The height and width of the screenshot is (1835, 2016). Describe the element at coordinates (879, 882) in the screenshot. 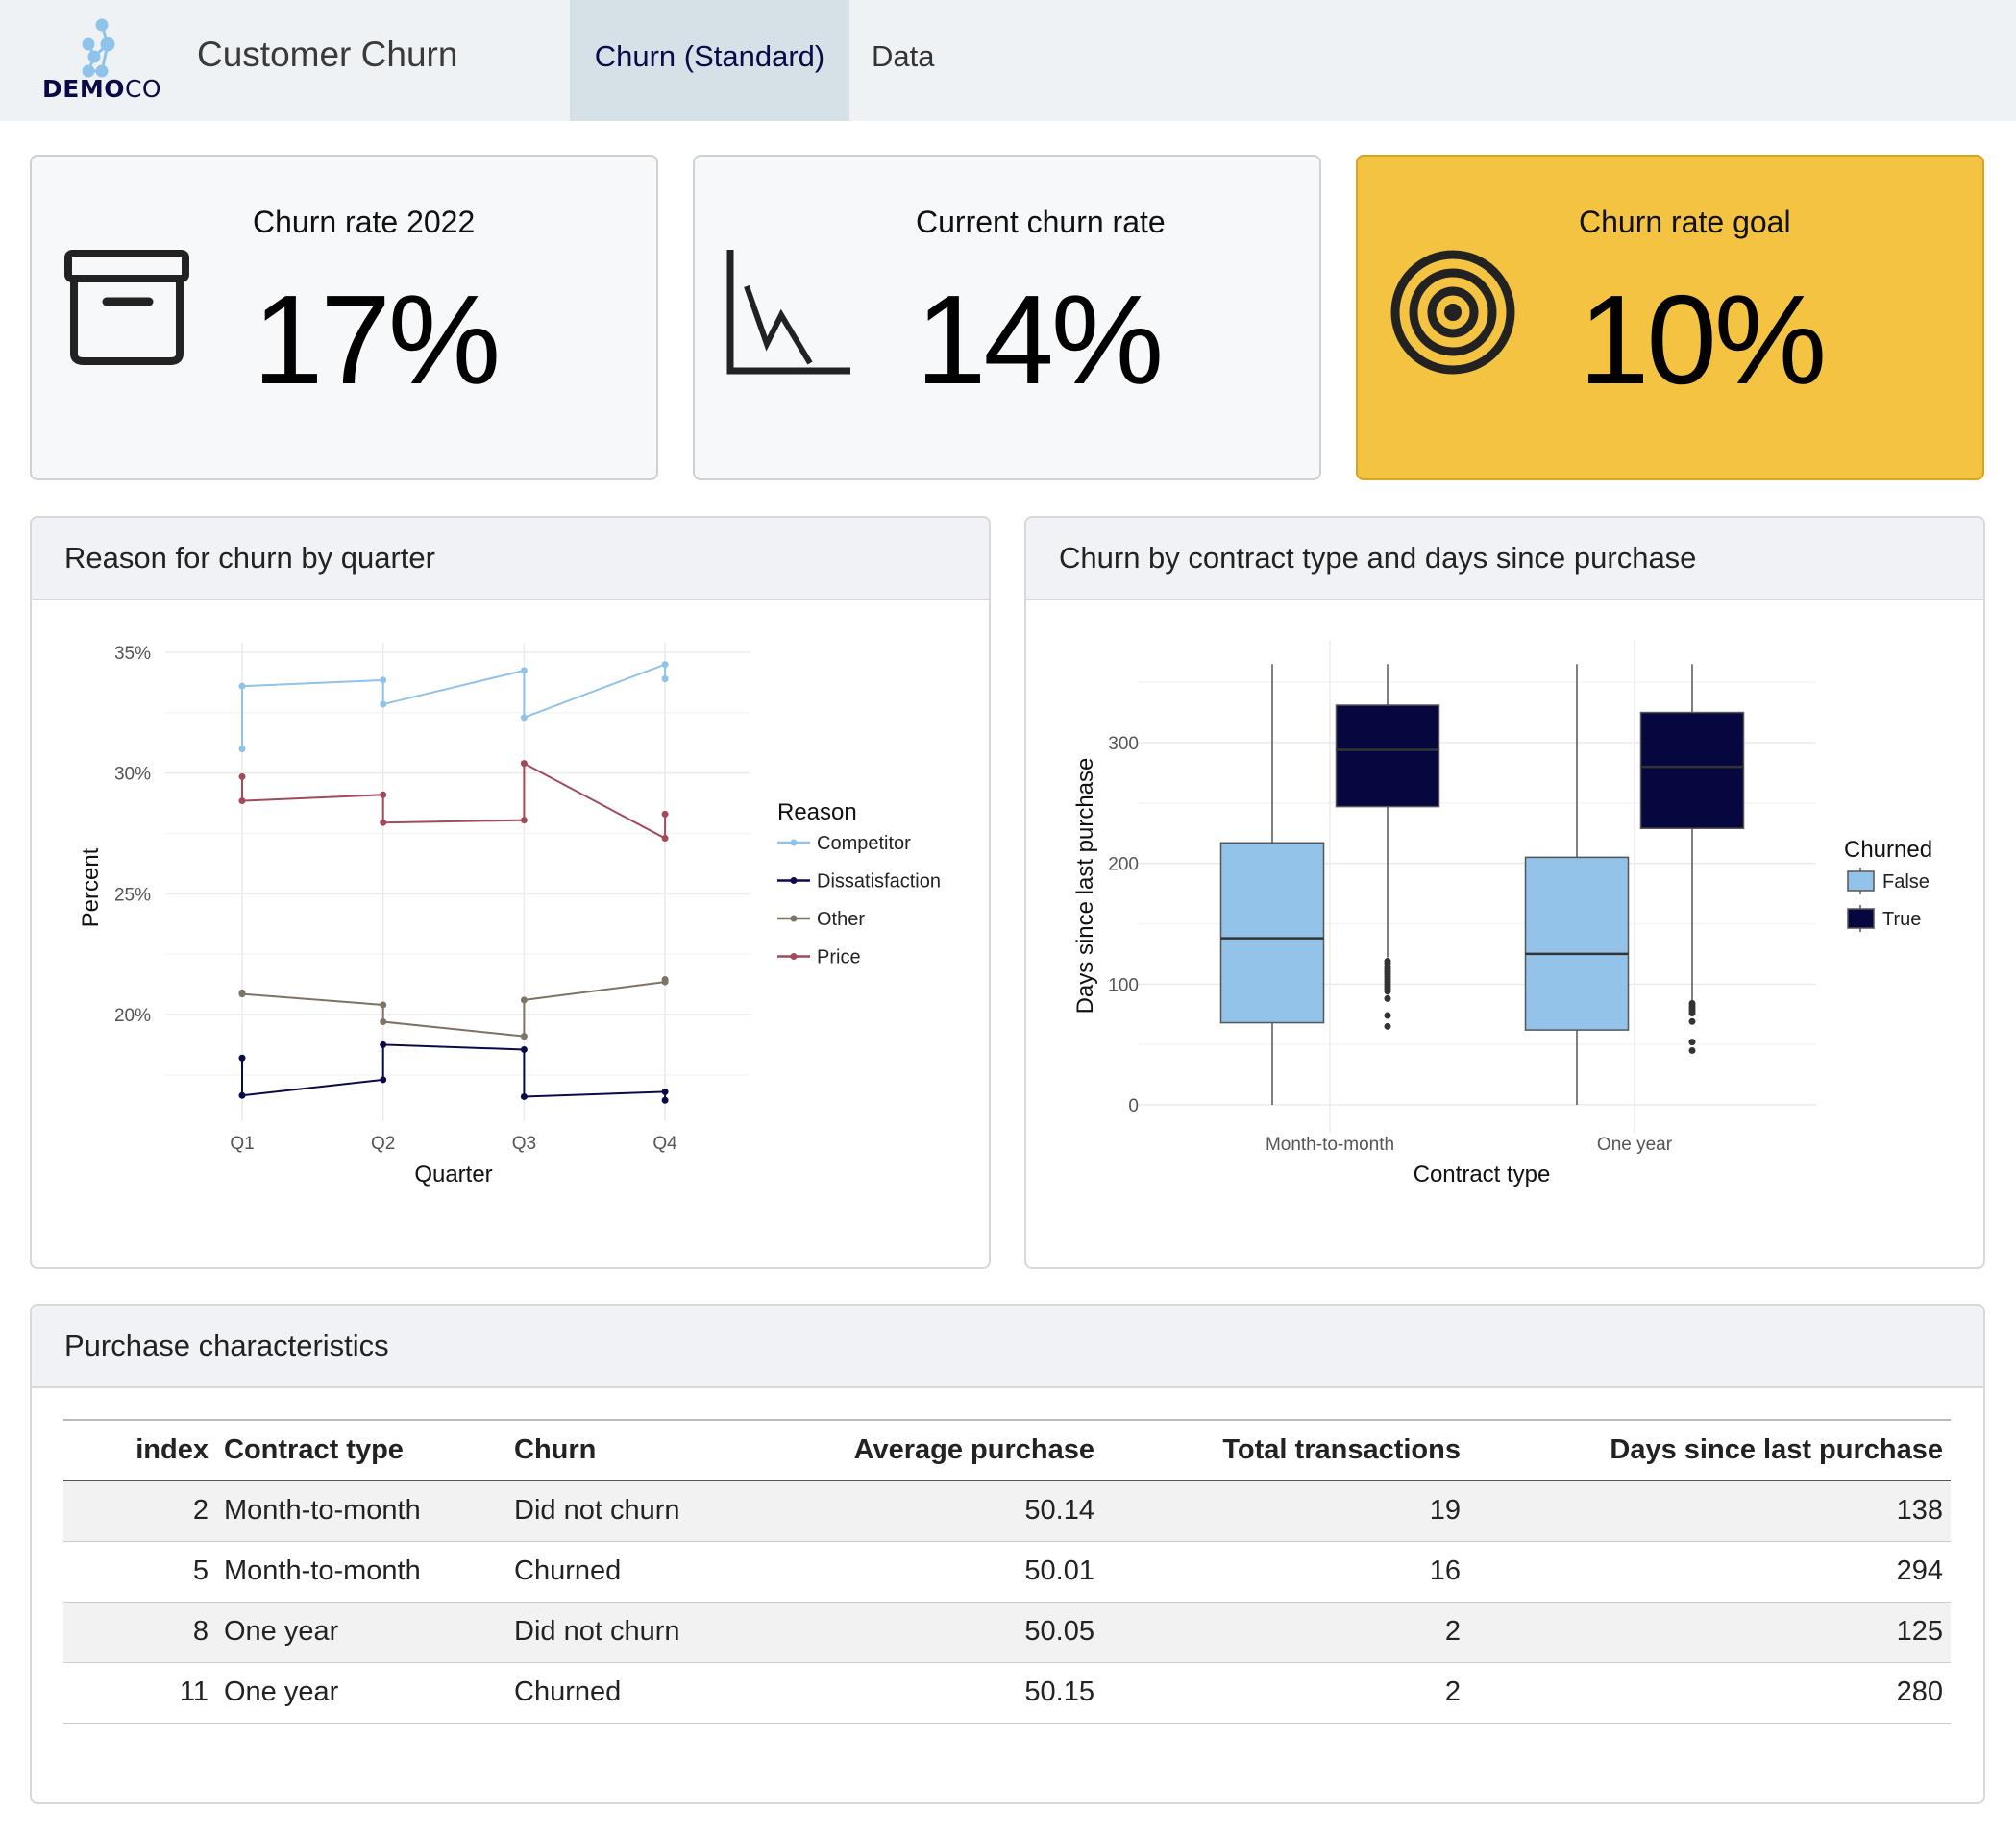

I see `legend-label: Dissatisfaction` at that location.